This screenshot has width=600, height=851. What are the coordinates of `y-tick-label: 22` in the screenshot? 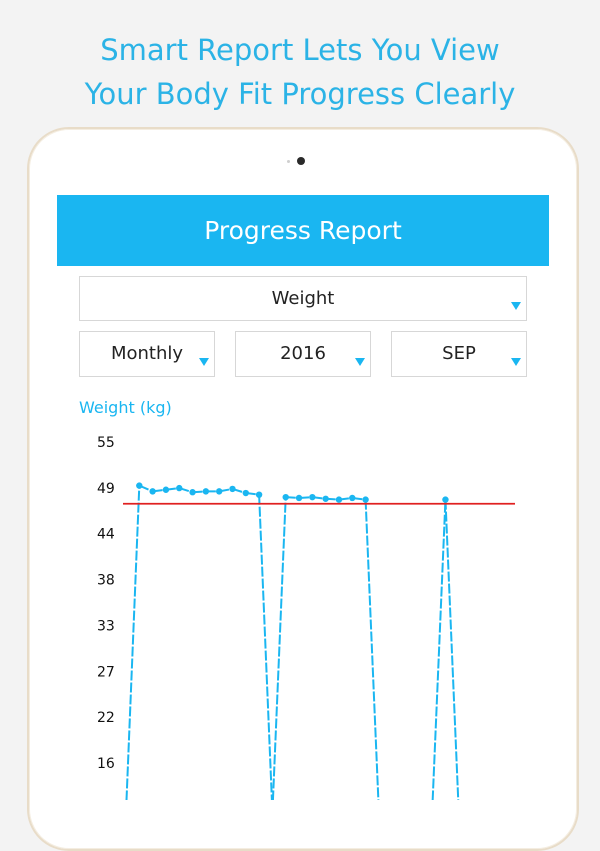 It's located at (106, 718).